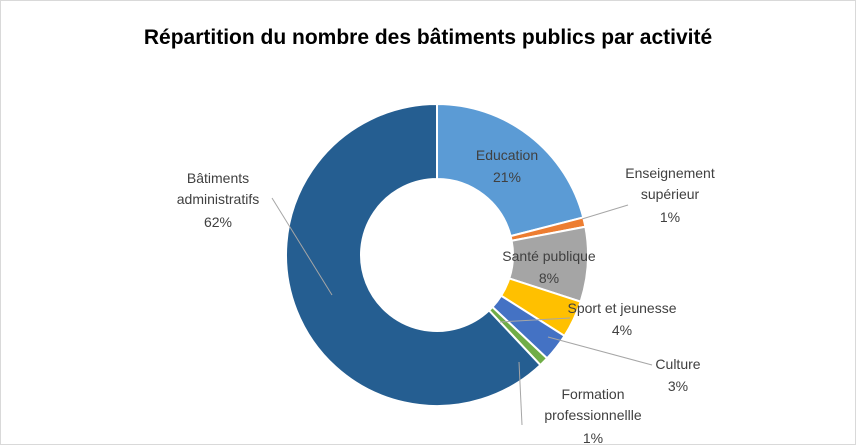 This screenshot has width=856, height=445. What do you see at coordinates (678, 386) in the screenshot?
I see `value-label: 3%` at bounding box center [678, 386].